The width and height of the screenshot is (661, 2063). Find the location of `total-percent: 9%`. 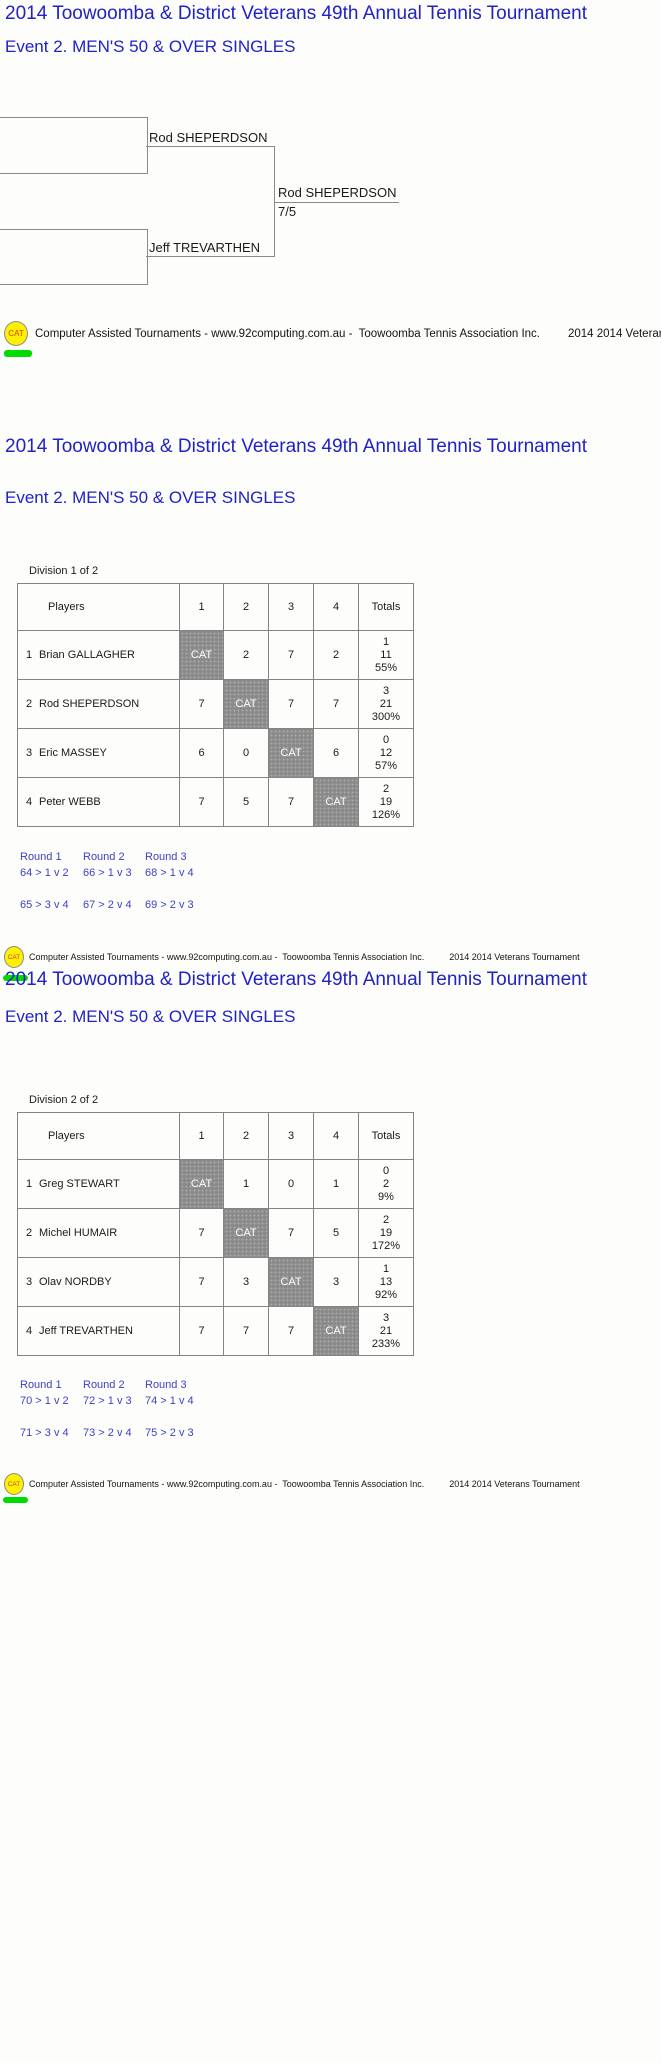

total-percent: 9% is located at coordinates (386, 1196).